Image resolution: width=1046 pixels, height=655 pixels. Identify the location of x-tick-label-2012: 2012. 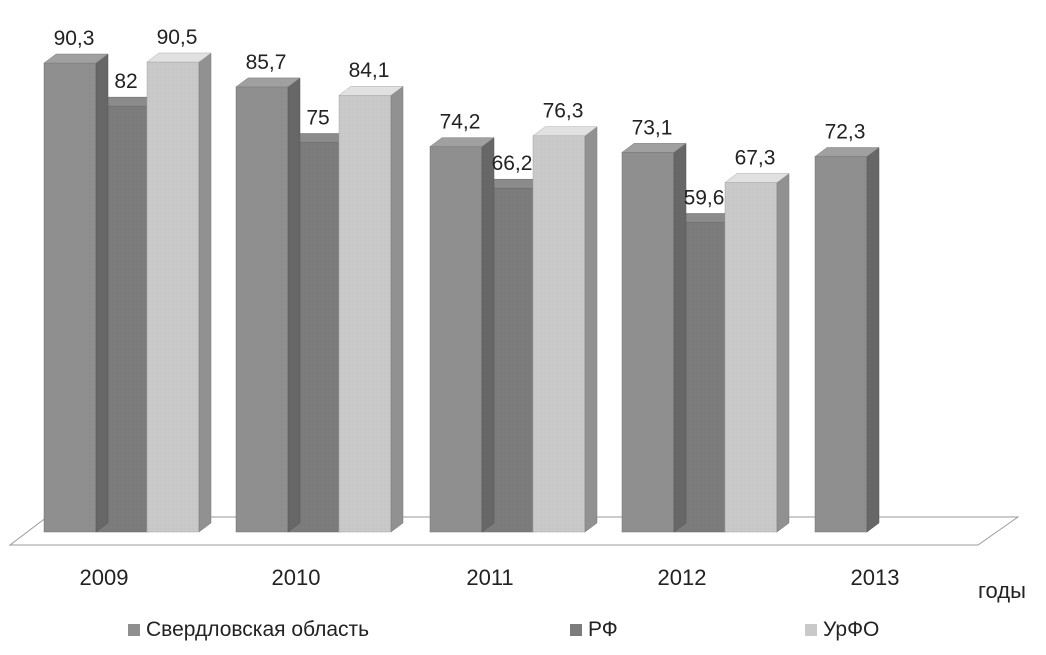
(682, 577).